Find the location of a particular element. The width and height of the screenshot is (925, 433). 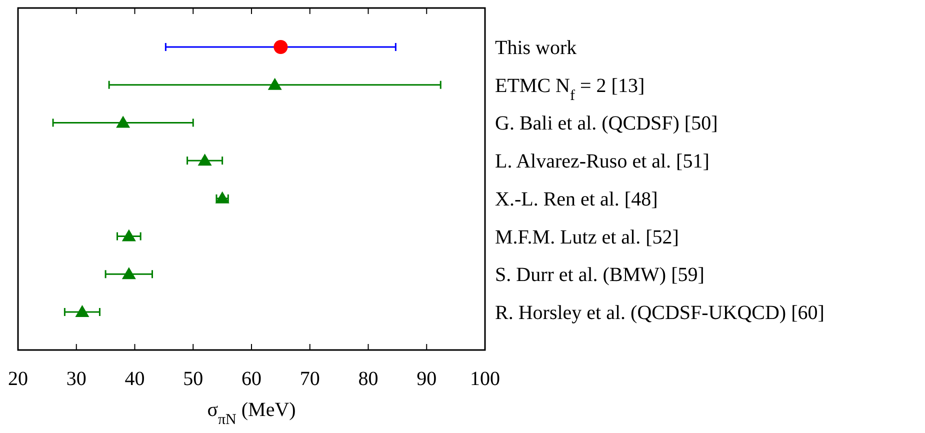

x-tick-label: 50 is located at coordinates (193, 379).